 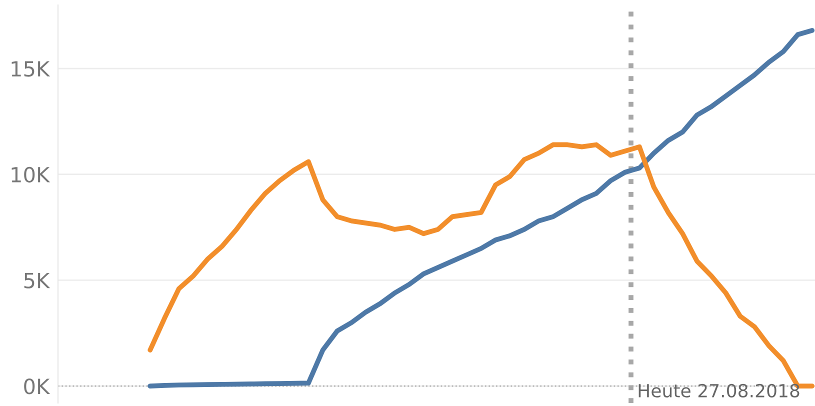 I want to click on y-tick-label: 15K, so click(x=31, y=69).